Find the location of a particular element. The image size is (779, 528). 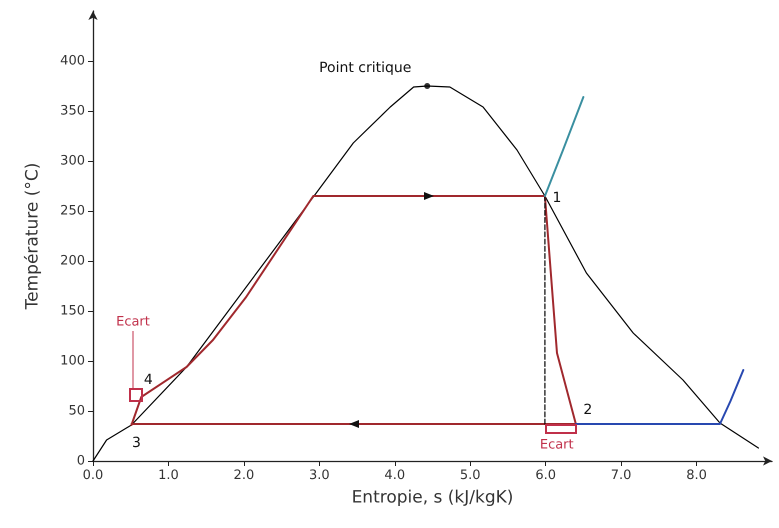

y-axis-title: Température (°C) is located at coordinates (32, 236).